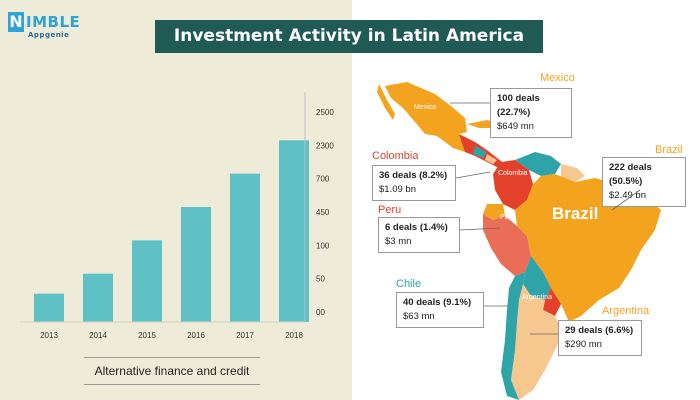  What do you see at coordinates (537, 342) in the screenshot?
I see `map-argentina` at bounding box center [537, 342].